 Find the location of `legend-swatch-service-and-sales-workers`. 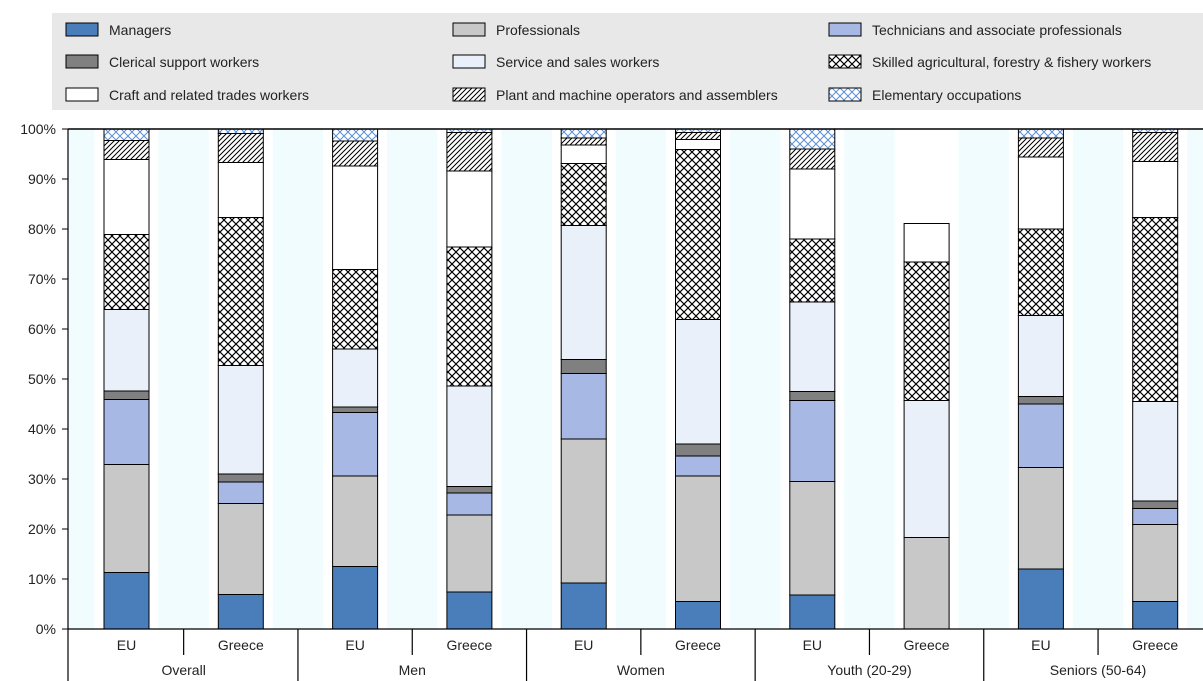

legend-swatch-service-and-sales-workers is located at coordinates (469, 61).